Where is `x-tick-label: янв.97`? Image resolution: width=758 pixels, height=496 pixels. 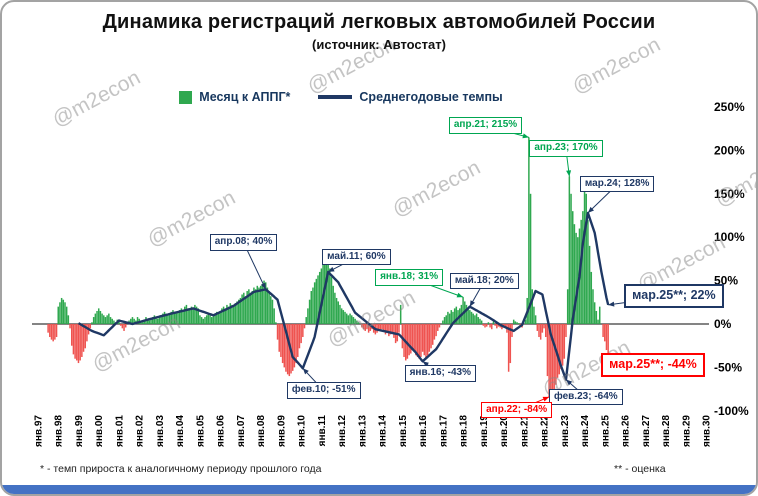
x-tick-label: янв.97 is located at coordinates (39, 431).